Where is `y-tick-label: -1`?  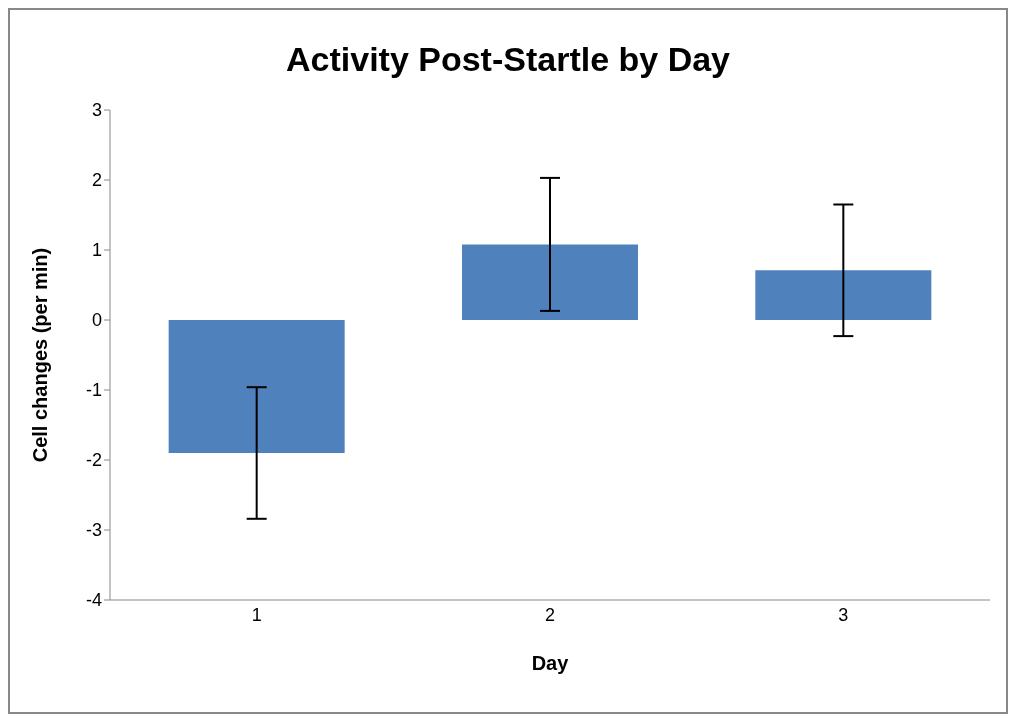 y-tick-label: -1 is located at coordinates (93, 390).